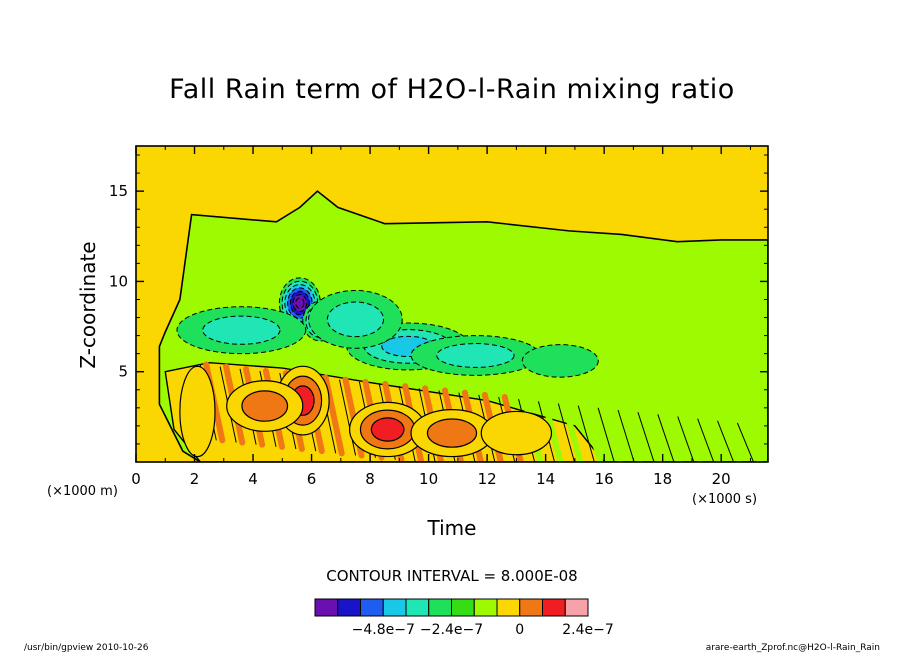 The image size is (904, 654). Describe the element at coordinates (370, 479) in the screenshot. I see `x-tick-label: 8` at that location.